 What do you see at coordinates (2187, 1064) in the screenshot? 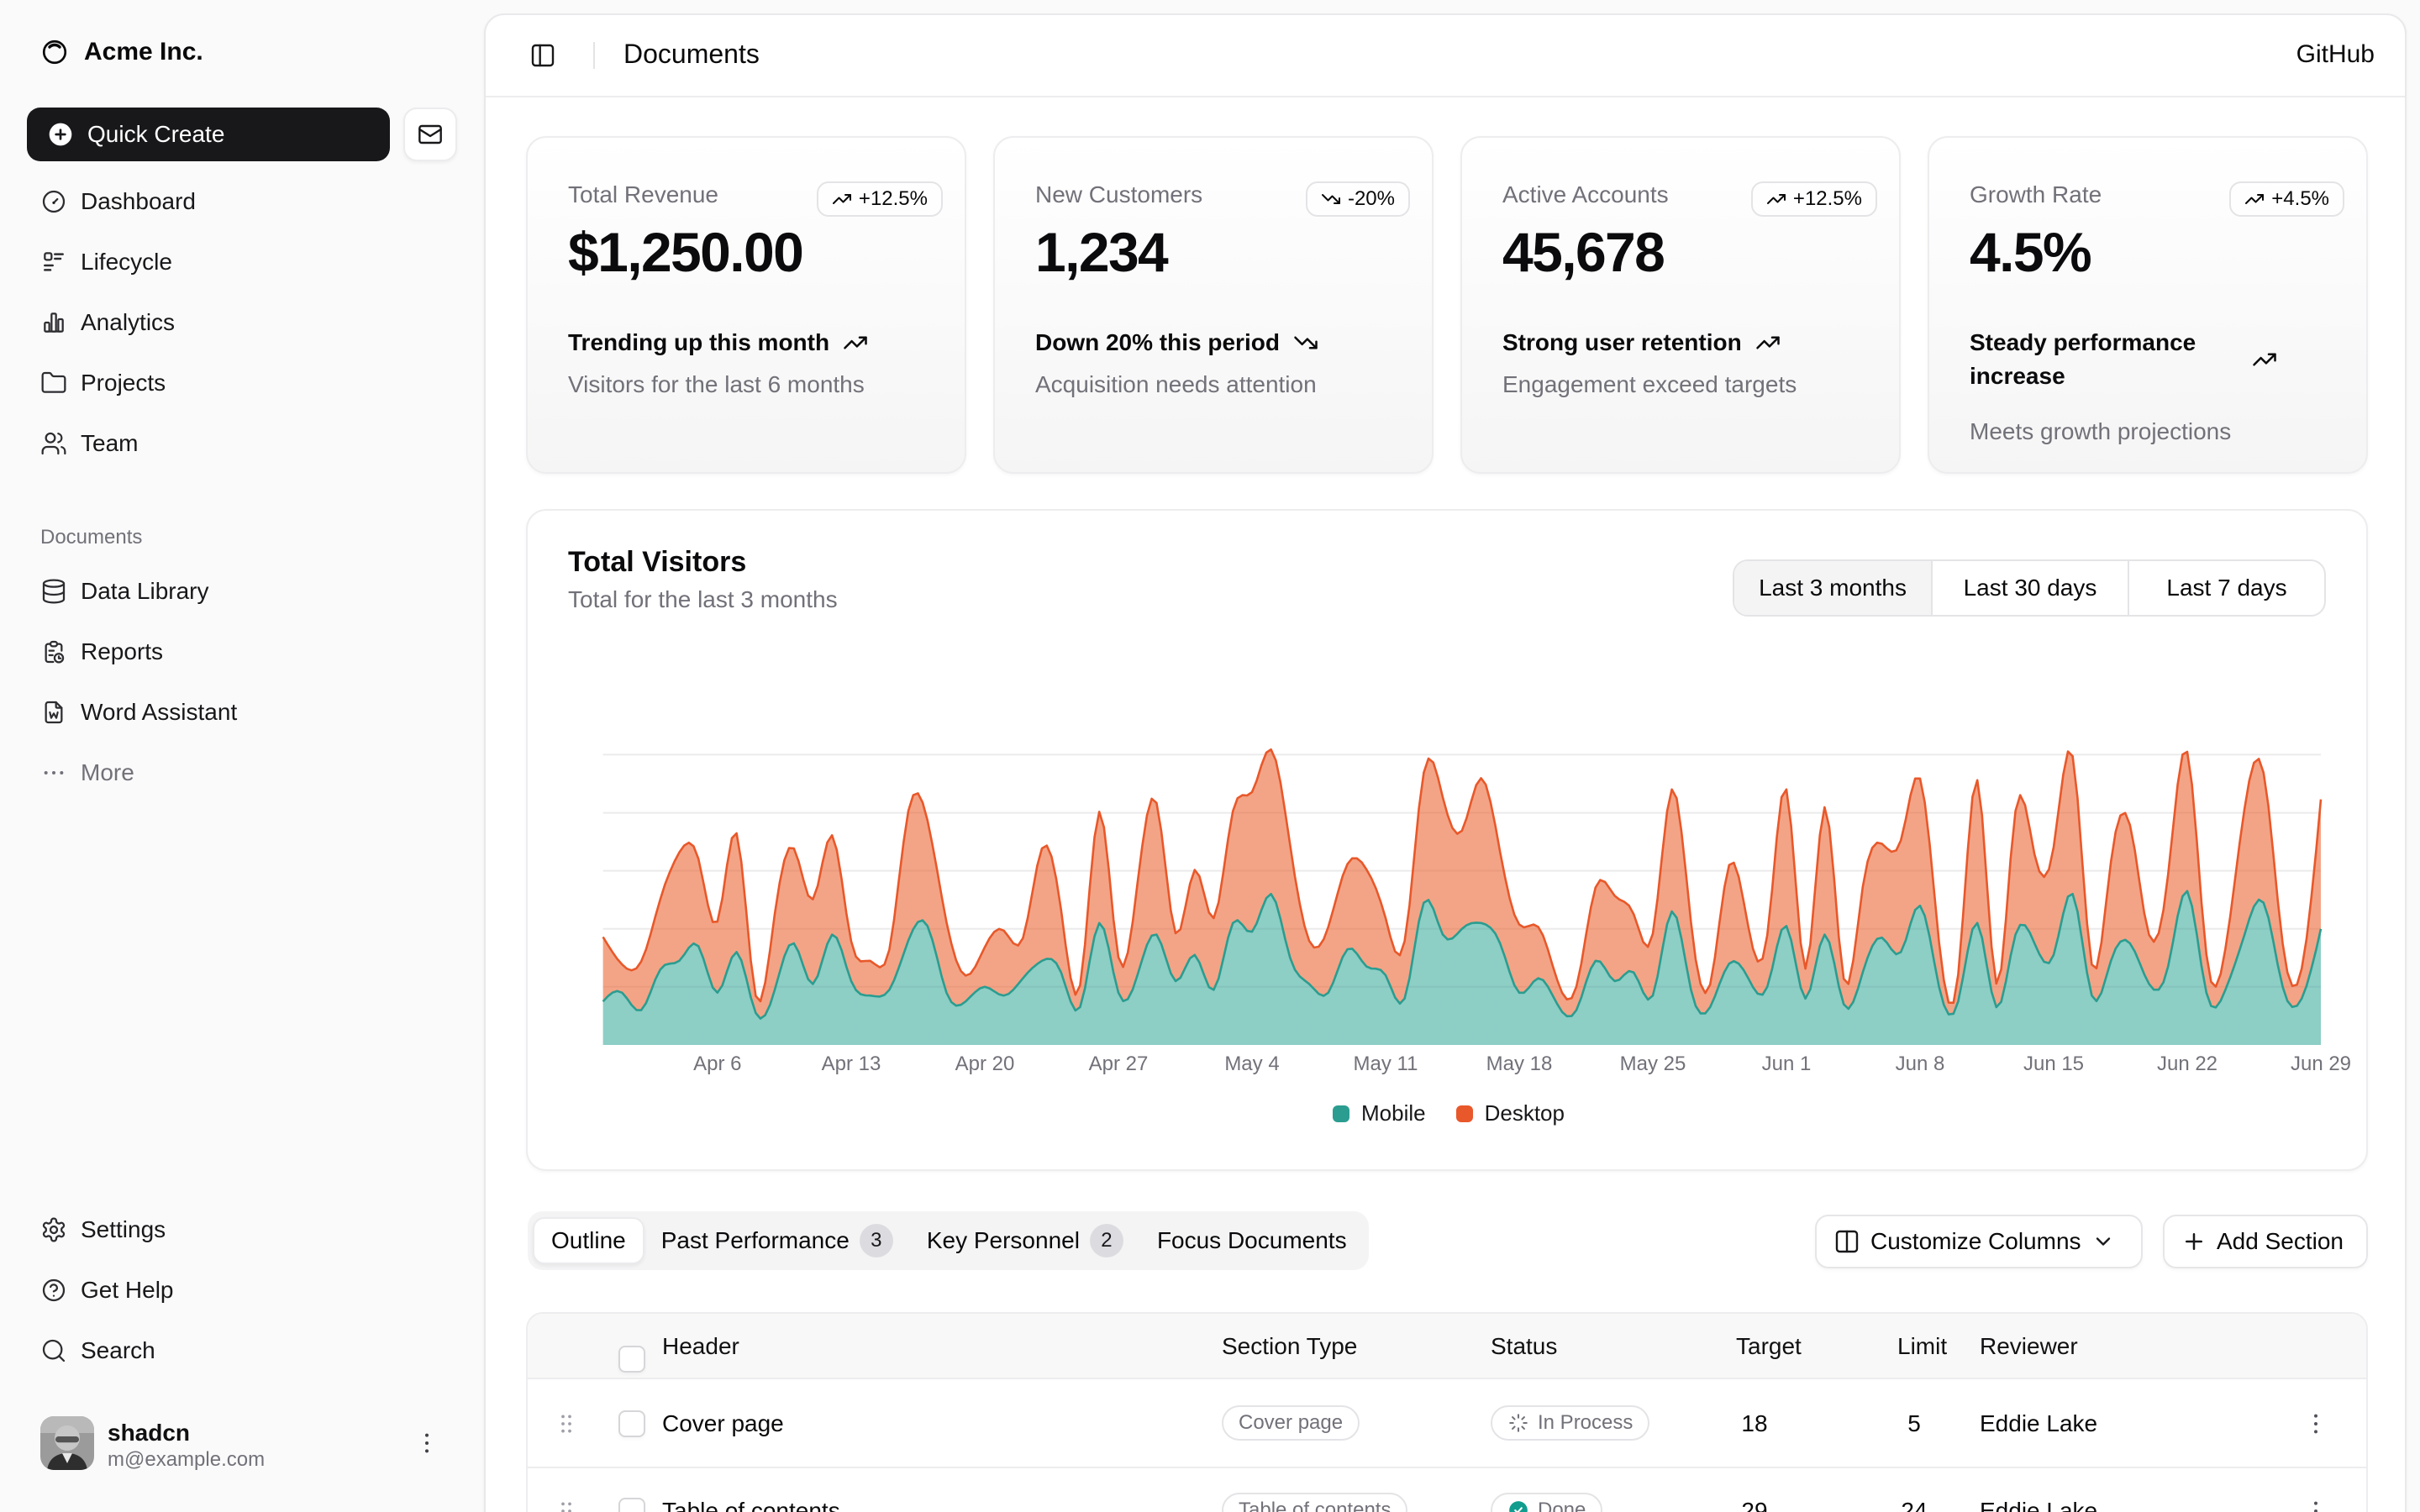
I see `svg-text: Jun 22` at bounding box center [2187, 1064].